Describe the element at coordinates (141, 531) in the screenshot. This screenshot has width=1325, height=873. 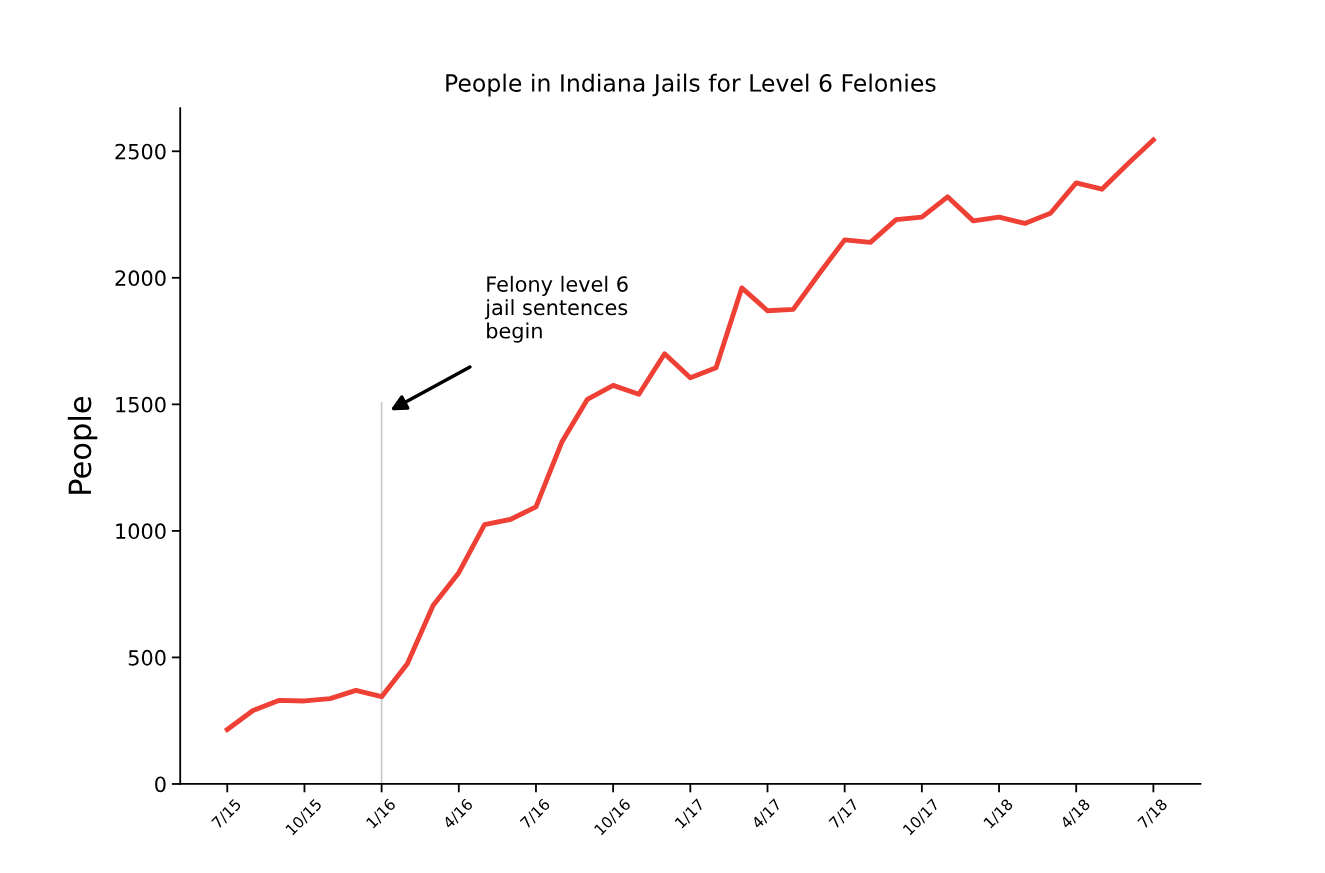
I see `y-tick-label: 1000` at that location.